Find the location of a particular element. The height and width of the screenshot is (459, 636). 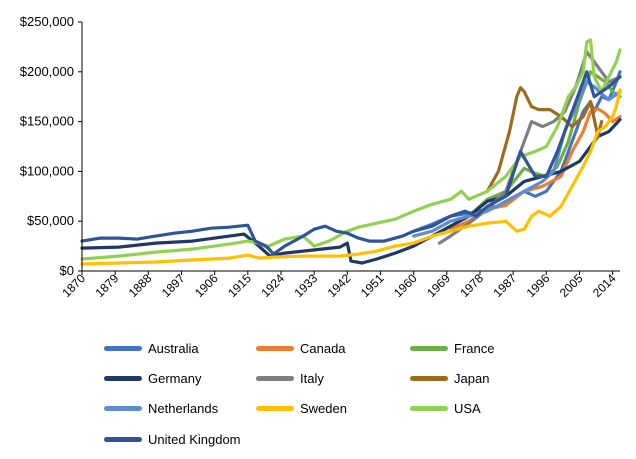

x-tick-label: 1915 is located at coordinates (239, 285).